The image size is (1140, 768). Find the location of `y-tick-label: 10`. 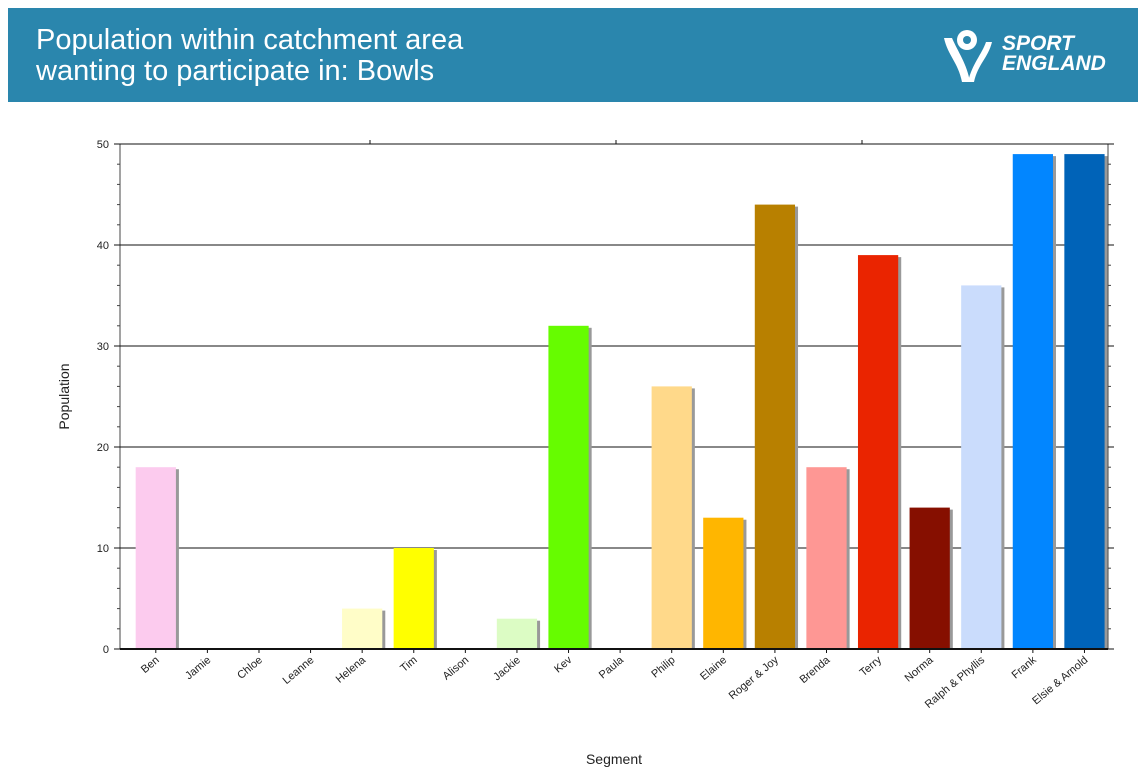

y-tick-label: 10 is located at coordinates (103, 549).